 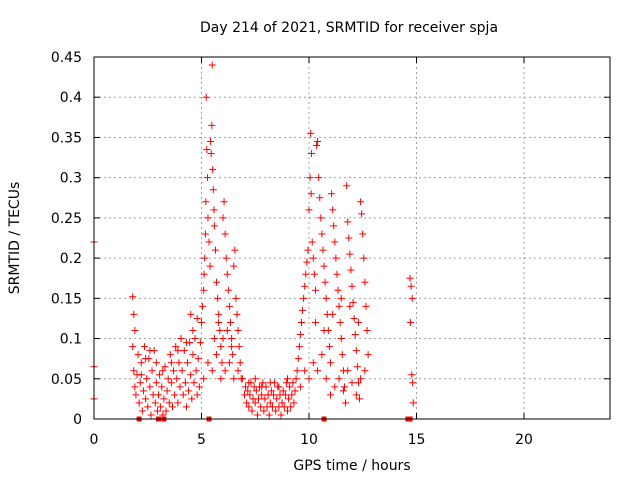 I want to click on y-tick-label: 0.35, so click(x=66, y=138).